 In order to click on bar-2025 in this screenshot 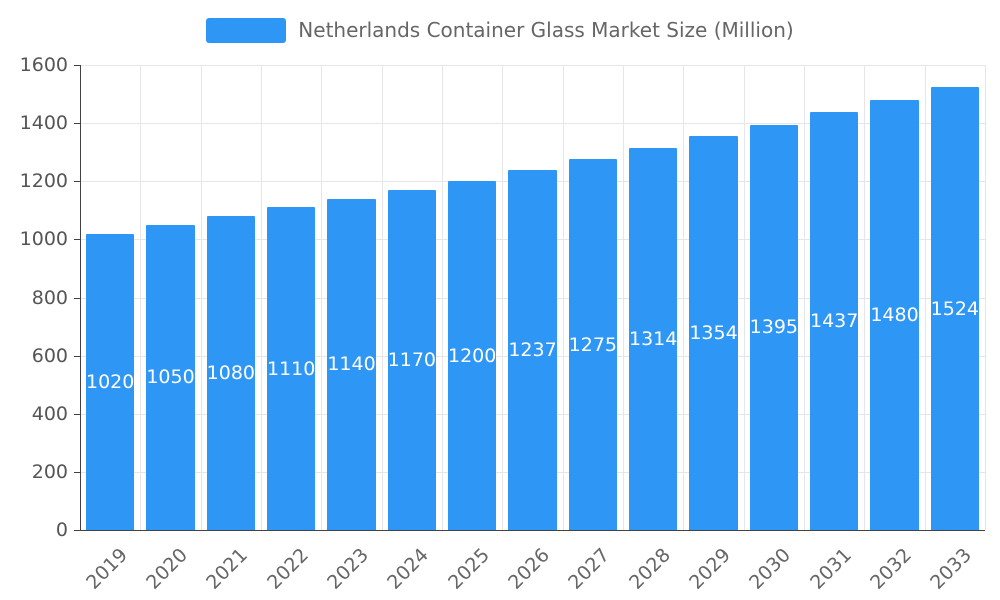, I will do `click(472, 355)`.